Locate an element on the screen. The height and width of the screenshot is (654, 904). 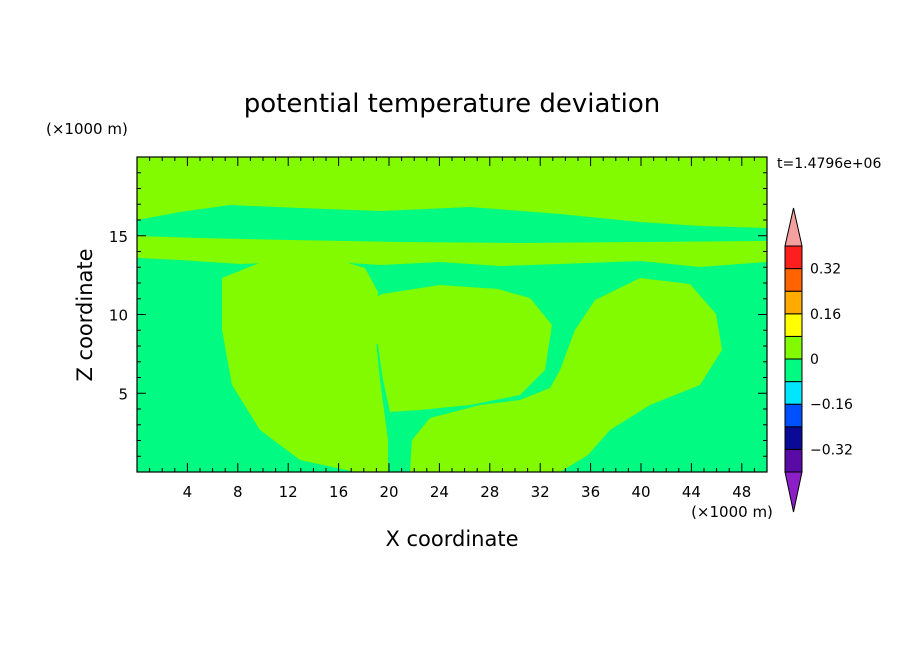
colorbar-under-triangle is located at coordinates (793, 492).